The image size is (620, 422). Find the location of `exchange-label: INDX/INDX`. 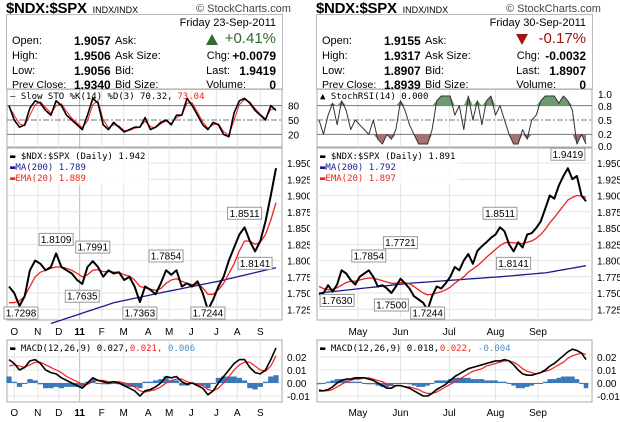

exchange-label: INDX/INDX is located at coordinates (425, 10).